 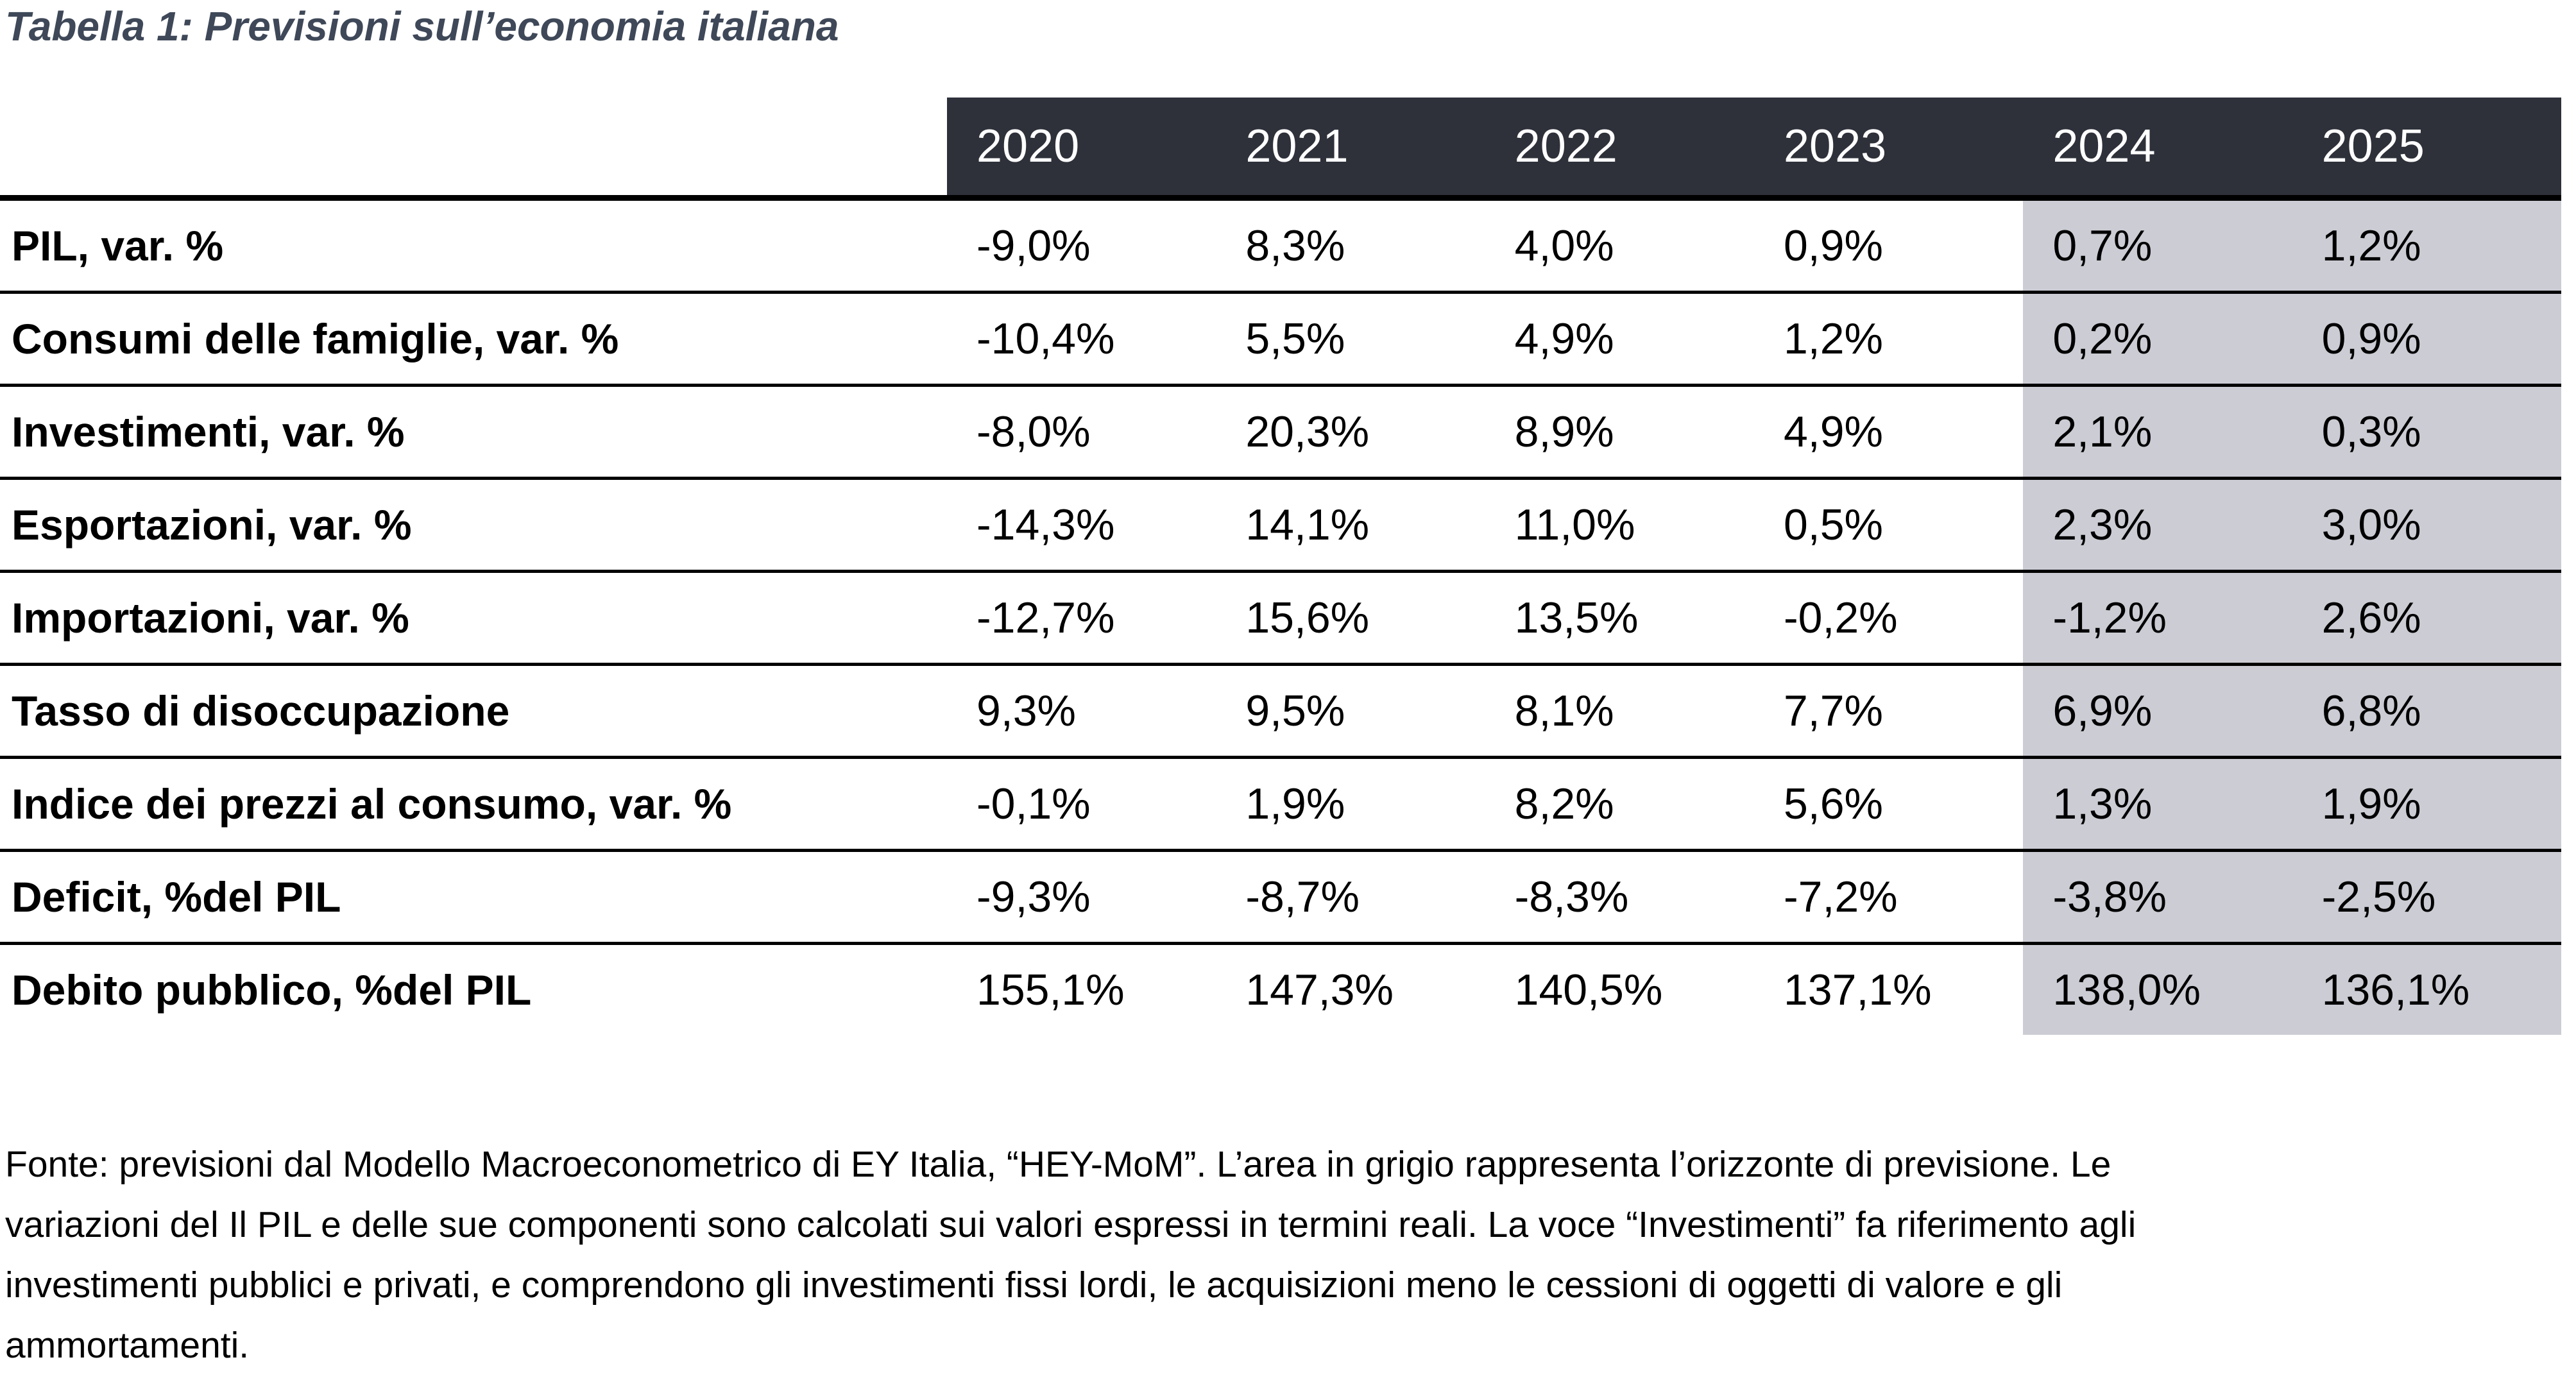 I want to click on row-label: Deficit, %del PIL, so click(x=176, y=897).